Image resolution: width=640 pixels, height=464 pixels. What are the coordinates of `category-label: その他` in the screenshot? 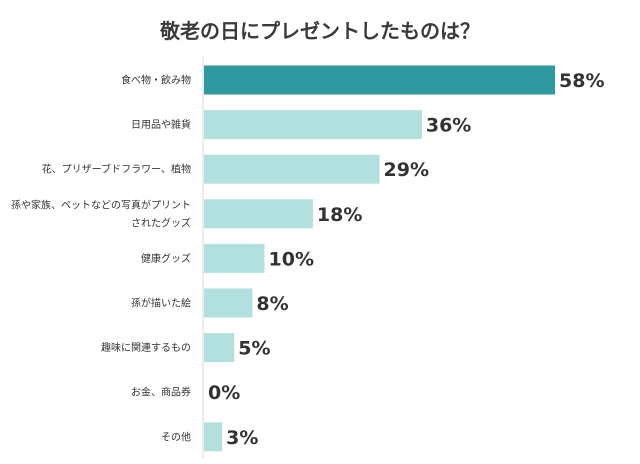 It's located at (176, 436).